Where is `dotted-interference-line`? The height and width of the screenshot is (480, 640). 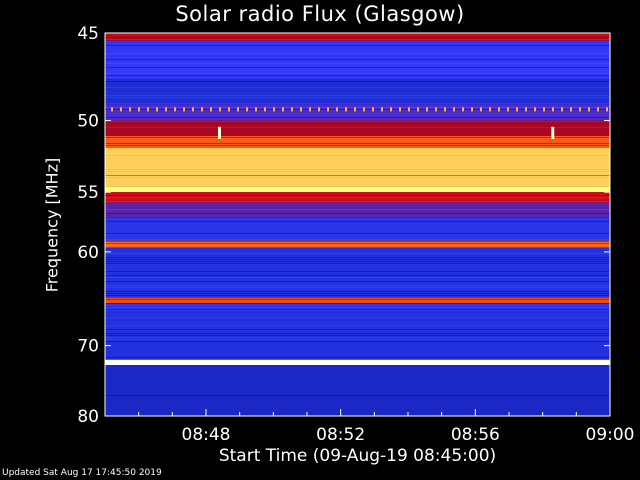 dotted-interference-line is located at coordinates (359, 109).